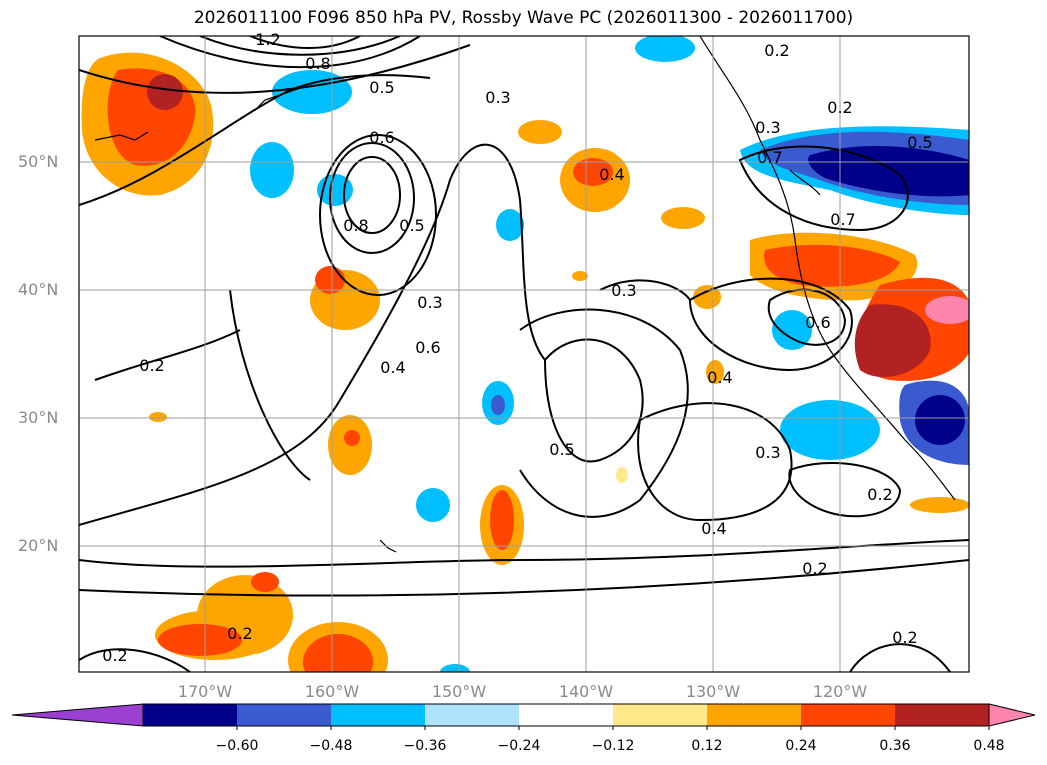 The height and width of the screenshot is (765, 1047). I want to click on colorbar, so click(523, 716).